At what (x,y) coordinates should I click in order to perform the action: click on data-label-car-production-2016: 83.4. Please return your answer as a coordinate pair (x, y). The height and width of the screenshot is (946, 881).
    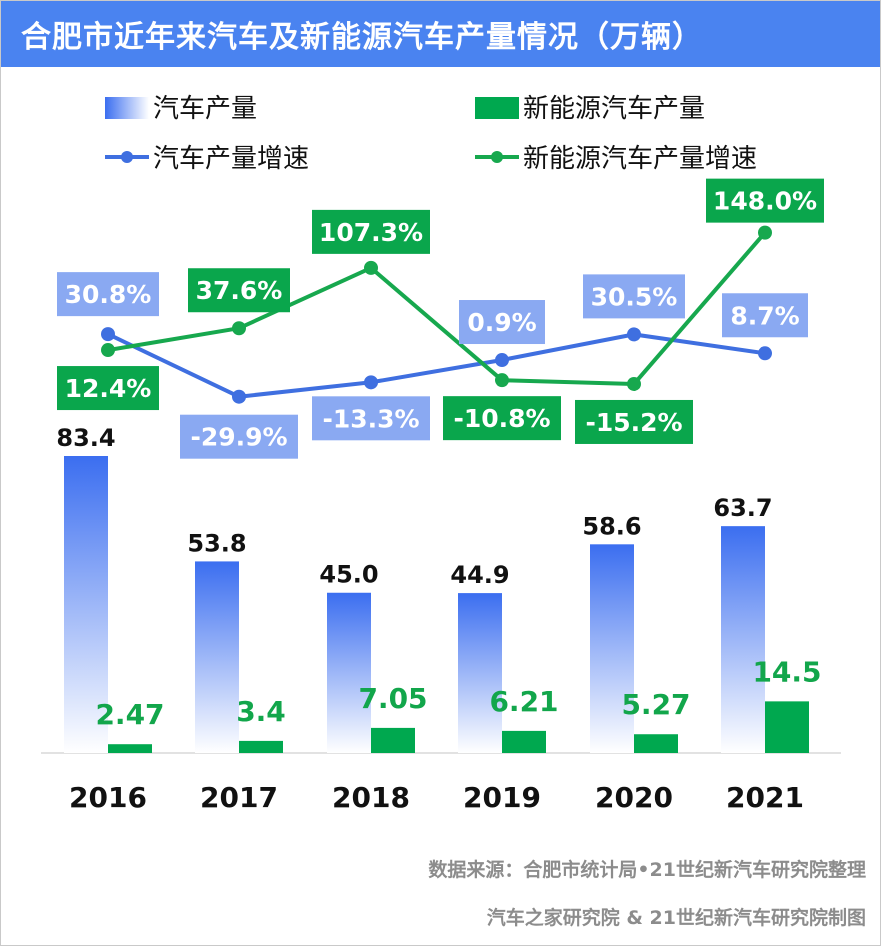
    Looking at the image, I should click on (85, 438).